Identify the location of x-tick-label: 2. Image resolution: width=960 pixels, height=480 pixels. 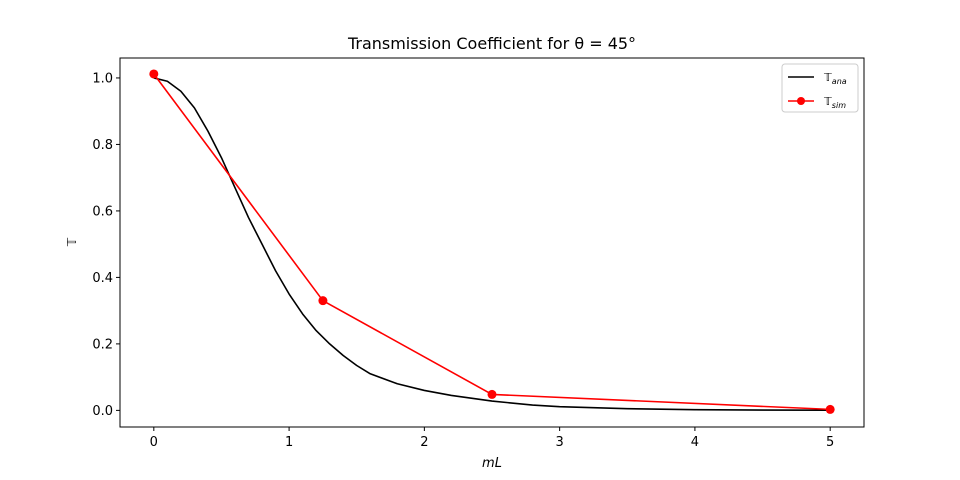
(424, 442).